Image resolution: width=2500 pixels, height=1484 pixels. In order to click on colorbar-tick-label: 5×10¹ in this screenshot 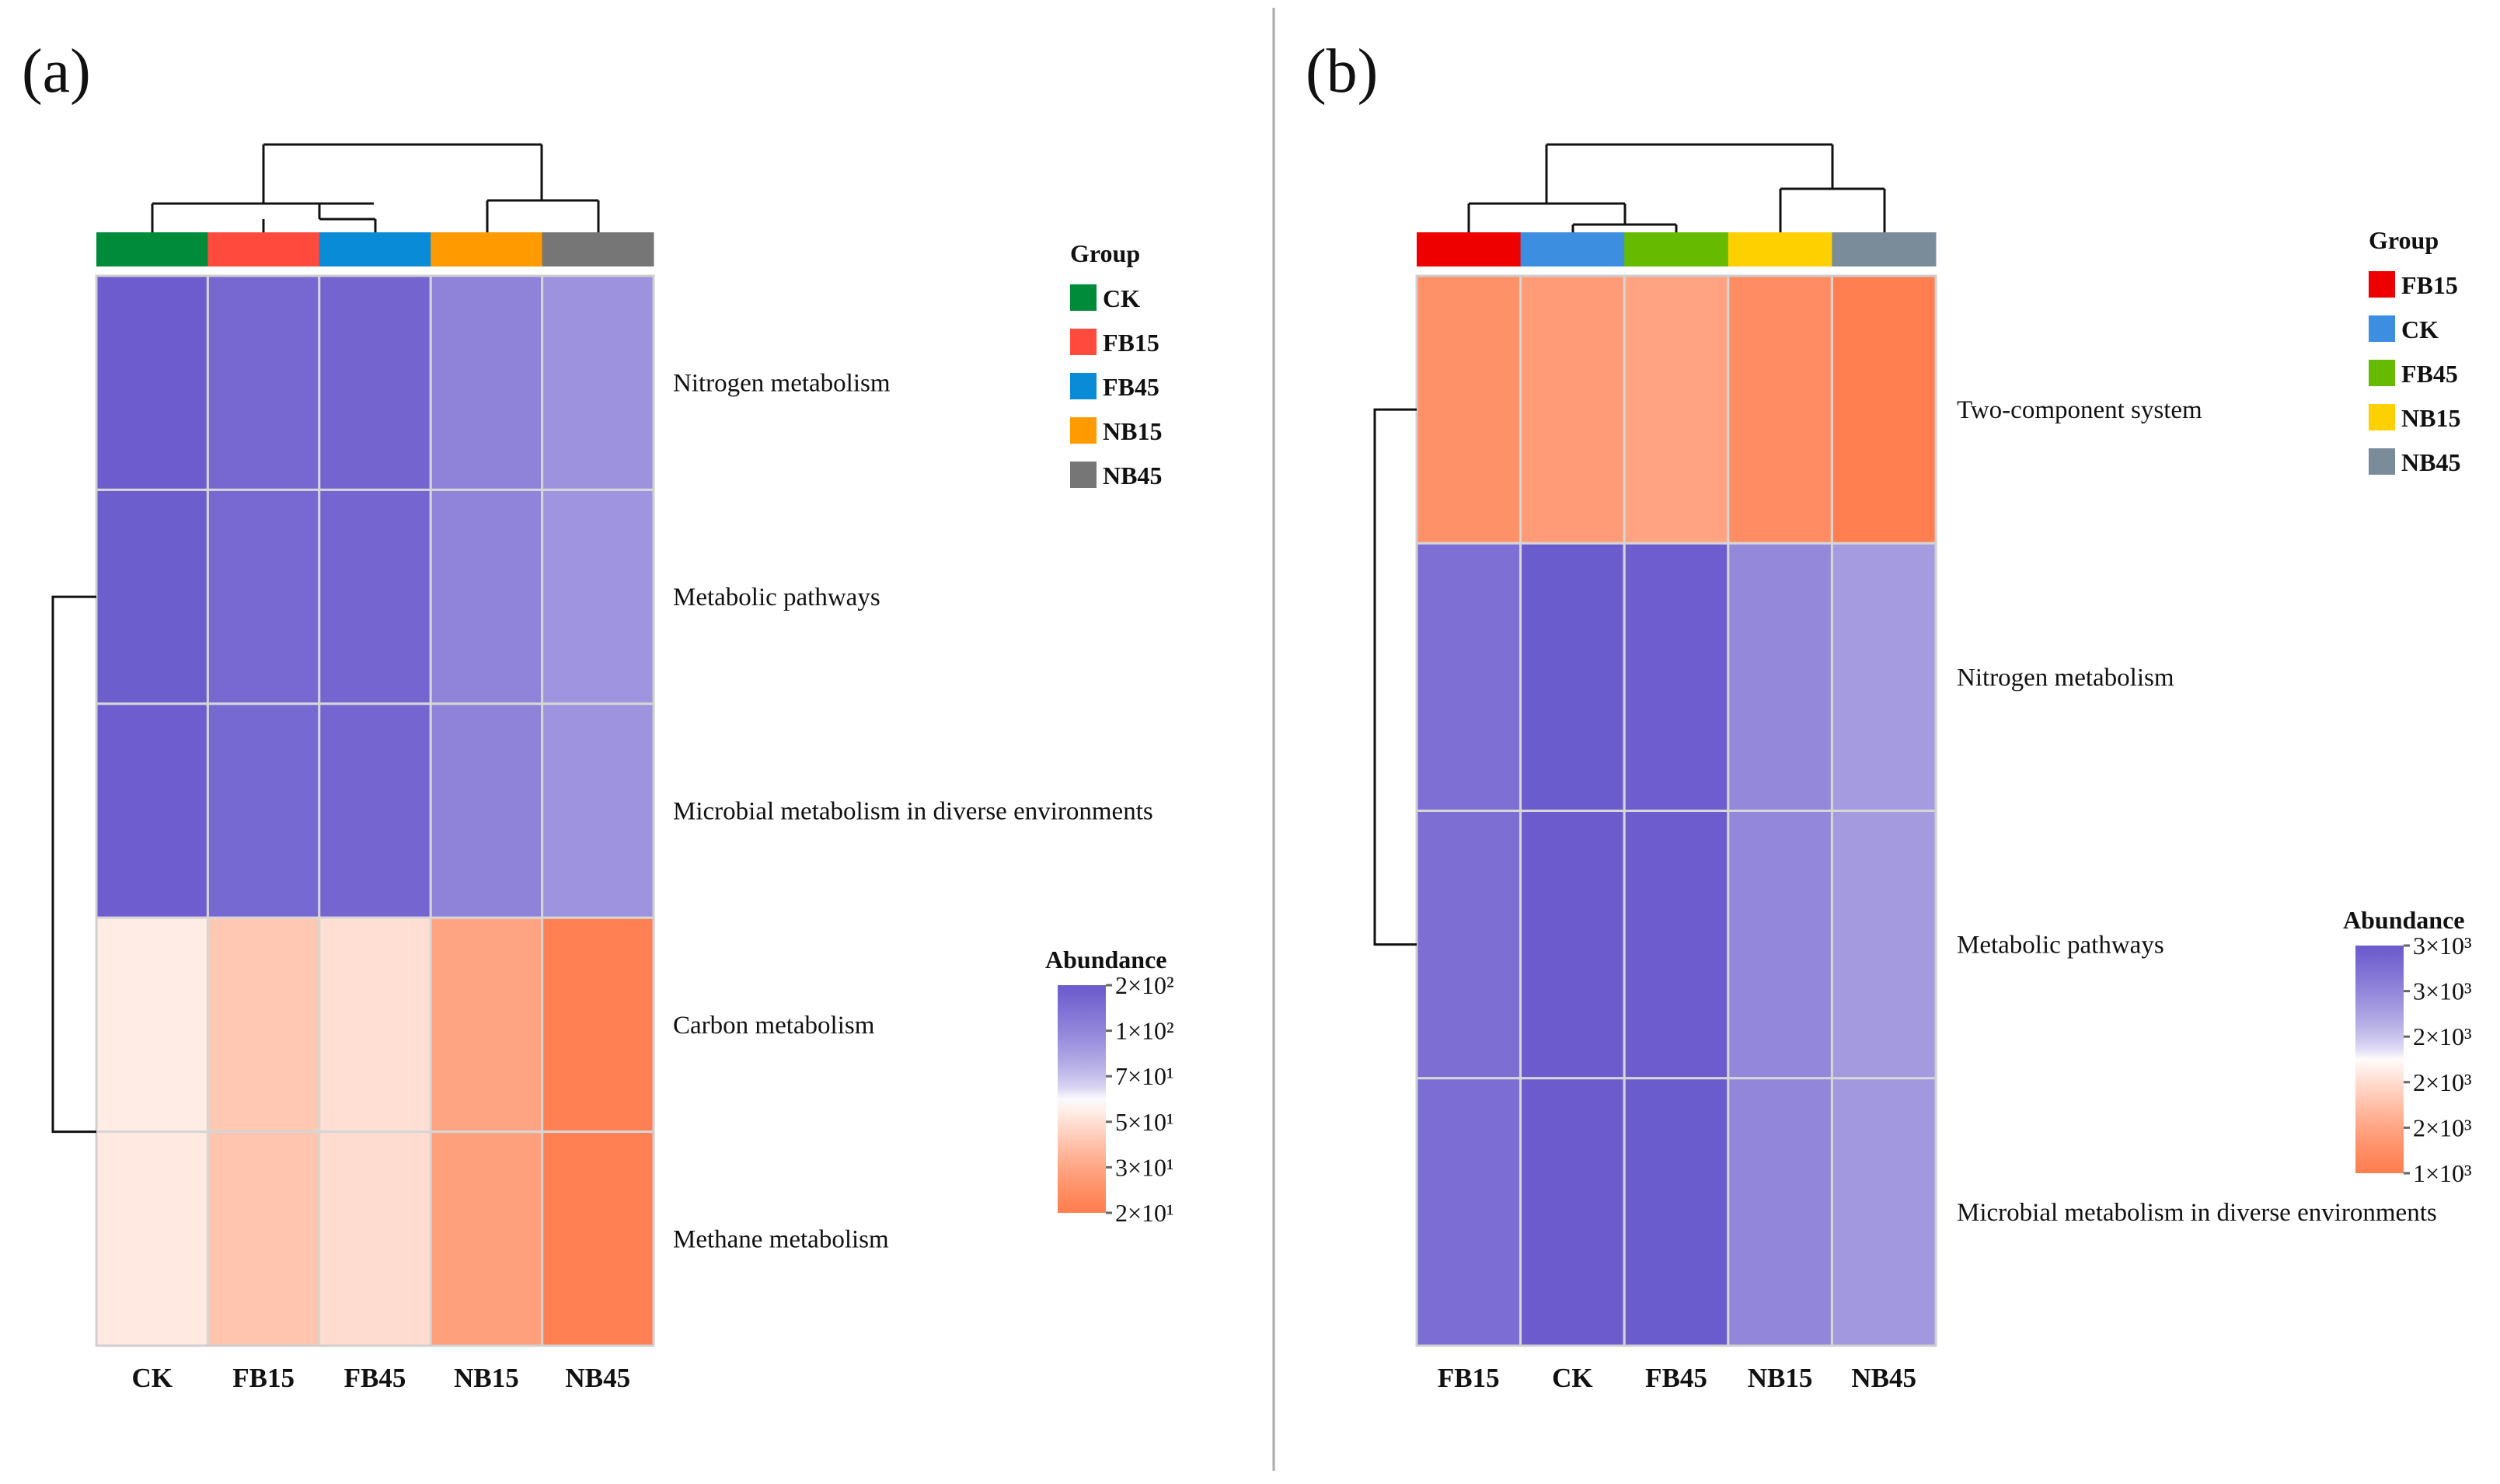, I will do `click(1144, 1122)`.